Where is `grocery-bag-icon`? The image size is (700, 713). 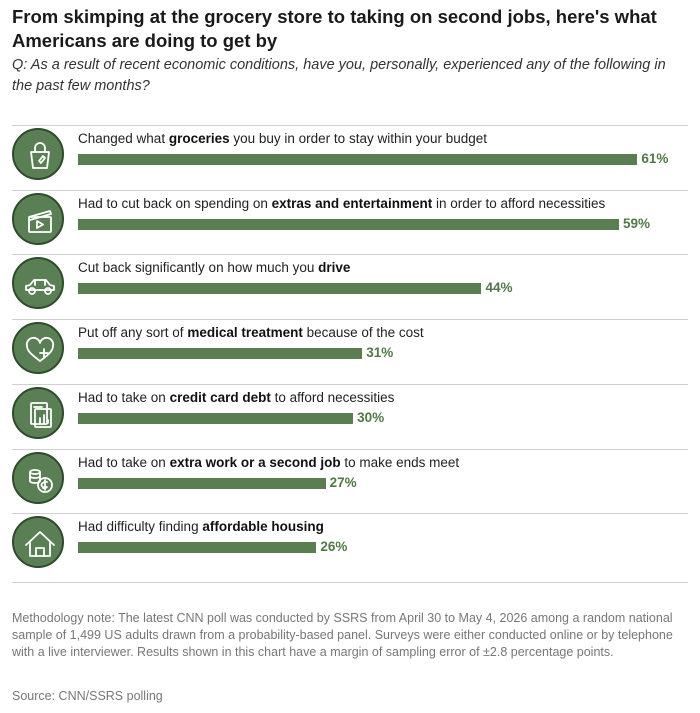 grocery-bag-icon is located at coordinates (38, 154).